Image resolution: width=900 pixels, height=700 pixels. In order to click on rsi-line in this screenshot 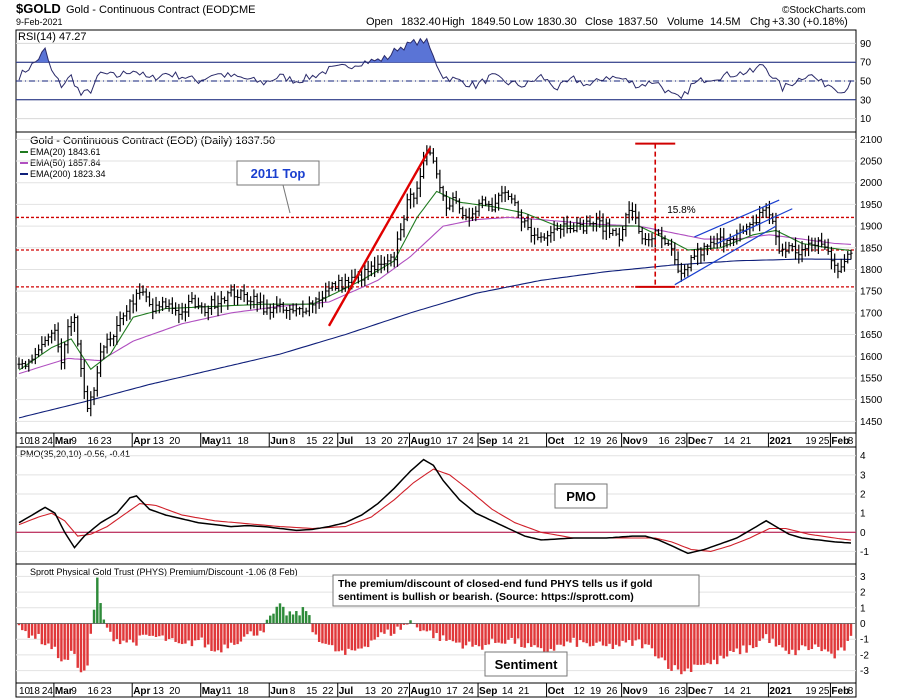, I will do `click(435, 68)`.